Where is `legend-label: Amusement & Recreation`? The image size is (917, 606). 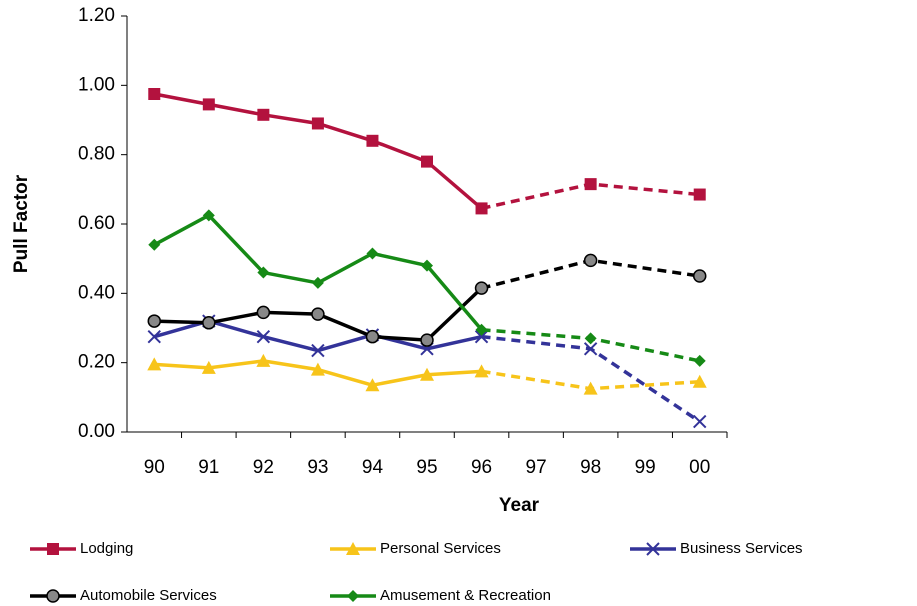 legend-label: Amusement & Recreation is located at coordinates (465, 595).